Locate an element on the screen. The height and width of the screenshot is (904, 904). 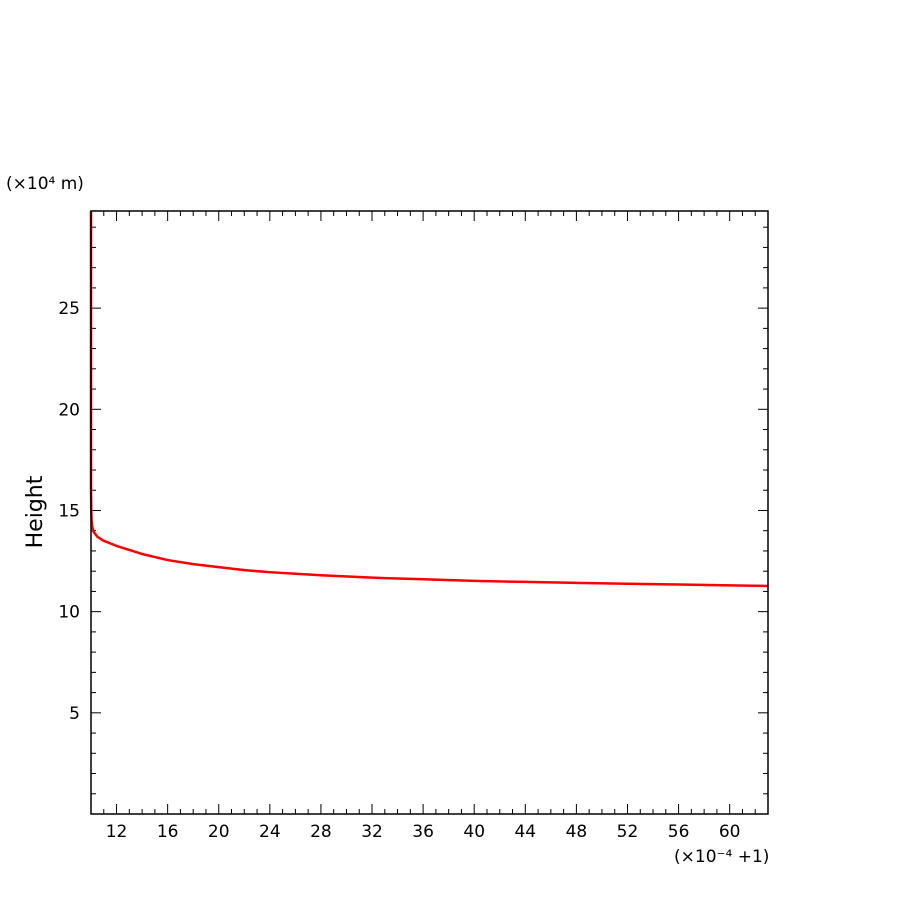
y-tick-label: 10 is located at coordinates (69, 613).